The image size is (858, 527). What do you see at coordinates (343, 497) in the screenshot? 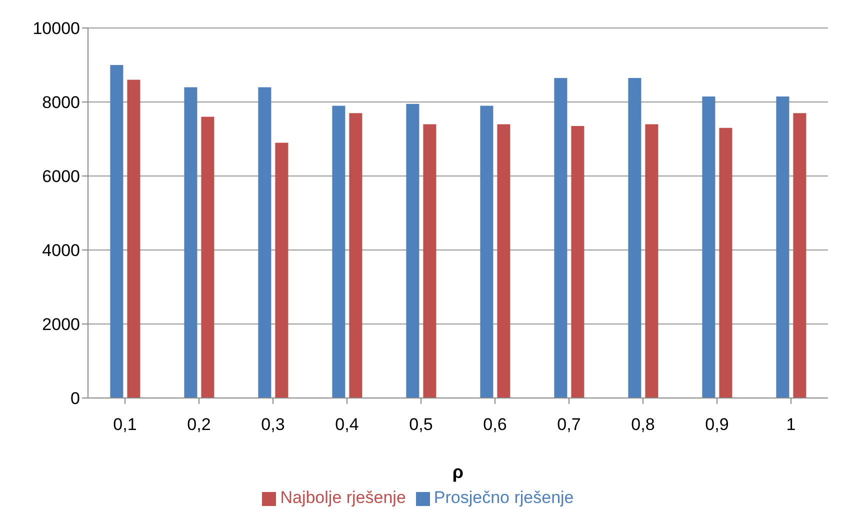
I see `legend-label: Najbolje rješenje` at bounding box center [343, 497].